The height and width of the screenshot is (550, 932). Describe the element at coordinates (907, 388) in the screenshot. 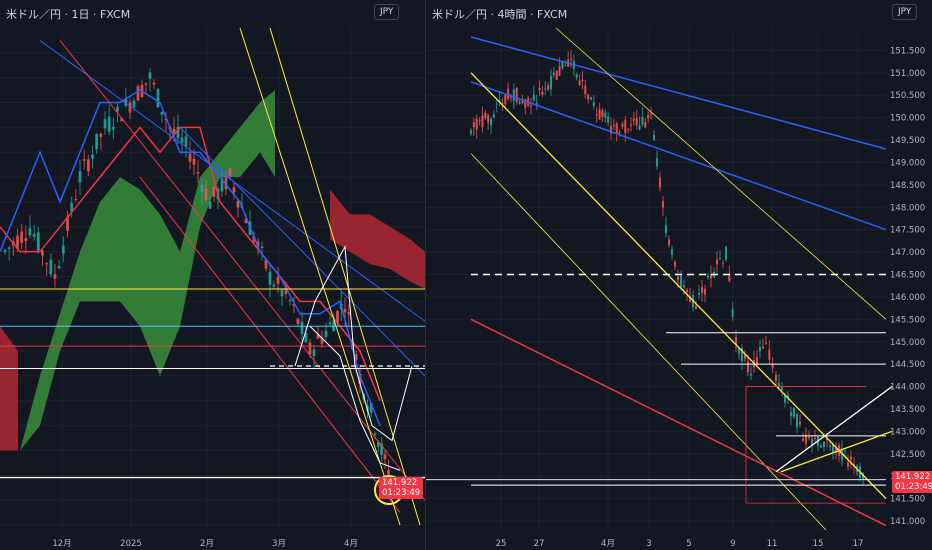

I see `y-tick-label: 144.000` at that location.